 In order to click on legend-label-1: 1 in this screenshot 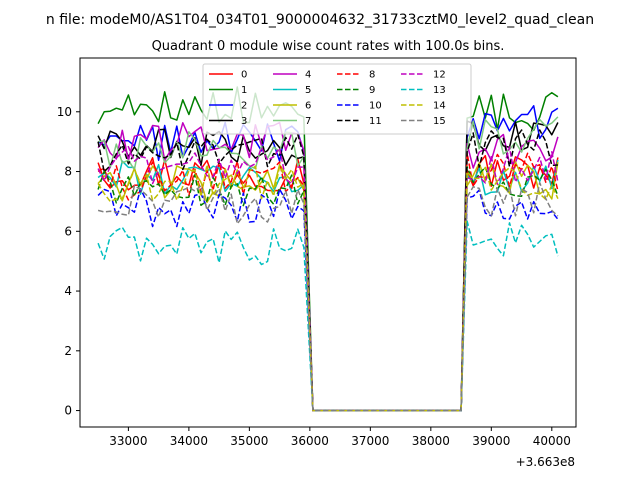, I will do `click(244, 90)`.